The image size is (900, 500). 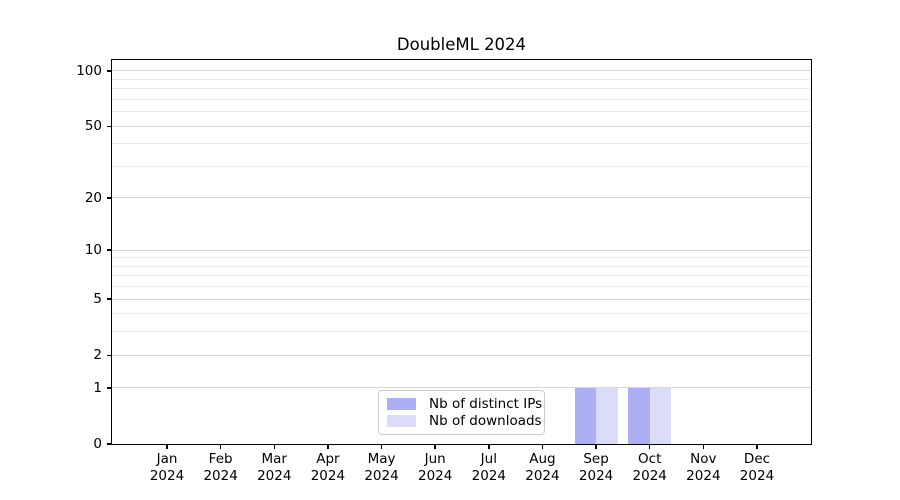 I want to click on legend-item: Nb of distinct IPs, so click(x=464, y=404).